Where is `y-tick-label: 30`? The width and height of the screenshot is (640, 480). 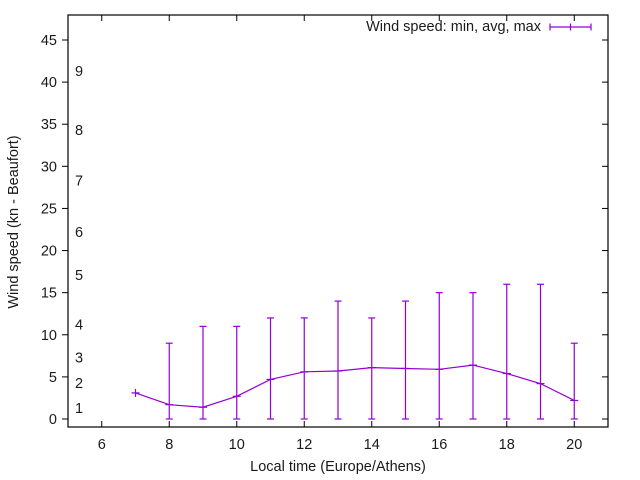 y-tick-label: 30 is located at coordinates (49, 167).